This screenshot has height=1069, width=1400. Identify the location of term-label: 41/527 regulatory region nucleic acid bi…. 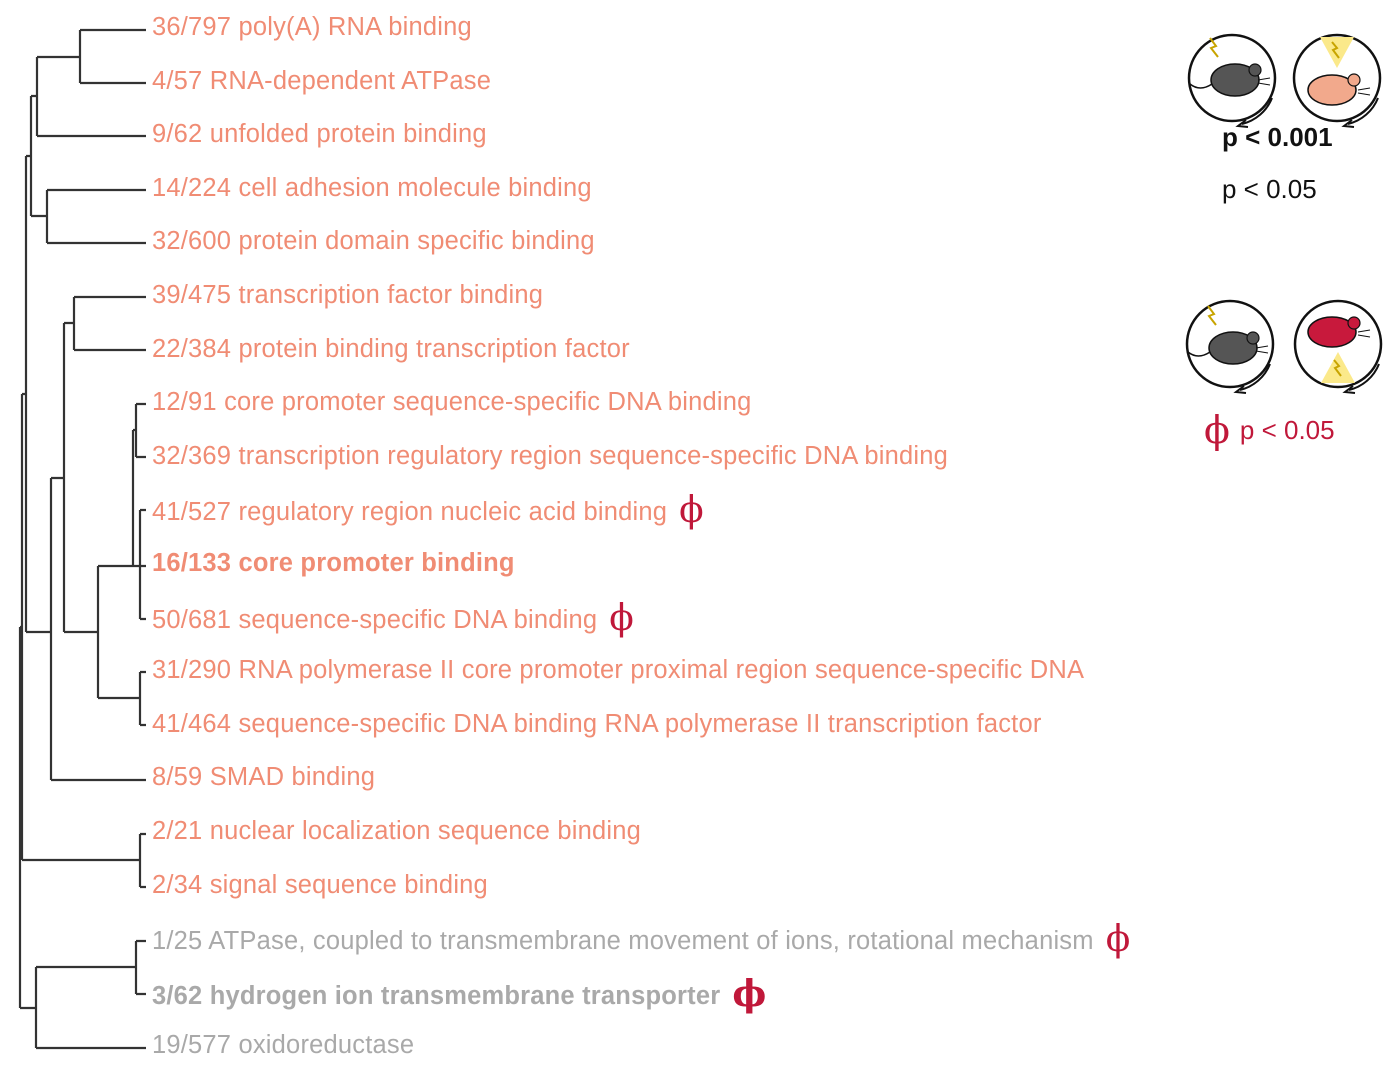
(410, 512).